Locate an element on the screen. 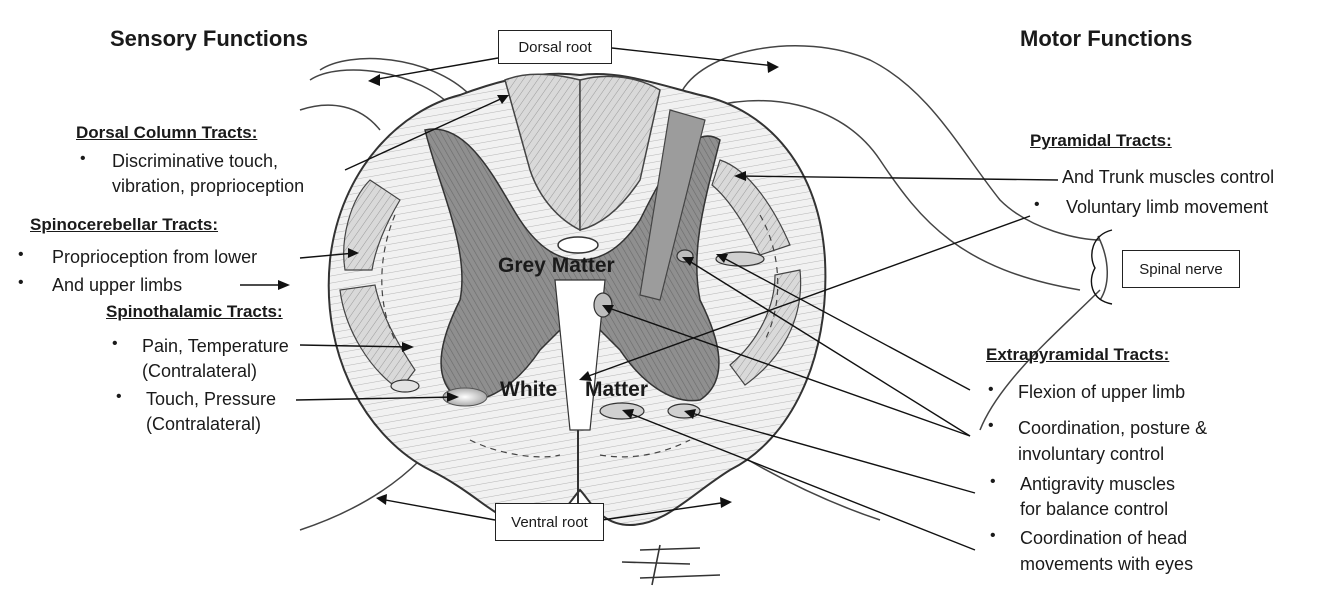  extrapyramidal-item-4-line-1: Coordination of head is located at coordinates (1104, 538).